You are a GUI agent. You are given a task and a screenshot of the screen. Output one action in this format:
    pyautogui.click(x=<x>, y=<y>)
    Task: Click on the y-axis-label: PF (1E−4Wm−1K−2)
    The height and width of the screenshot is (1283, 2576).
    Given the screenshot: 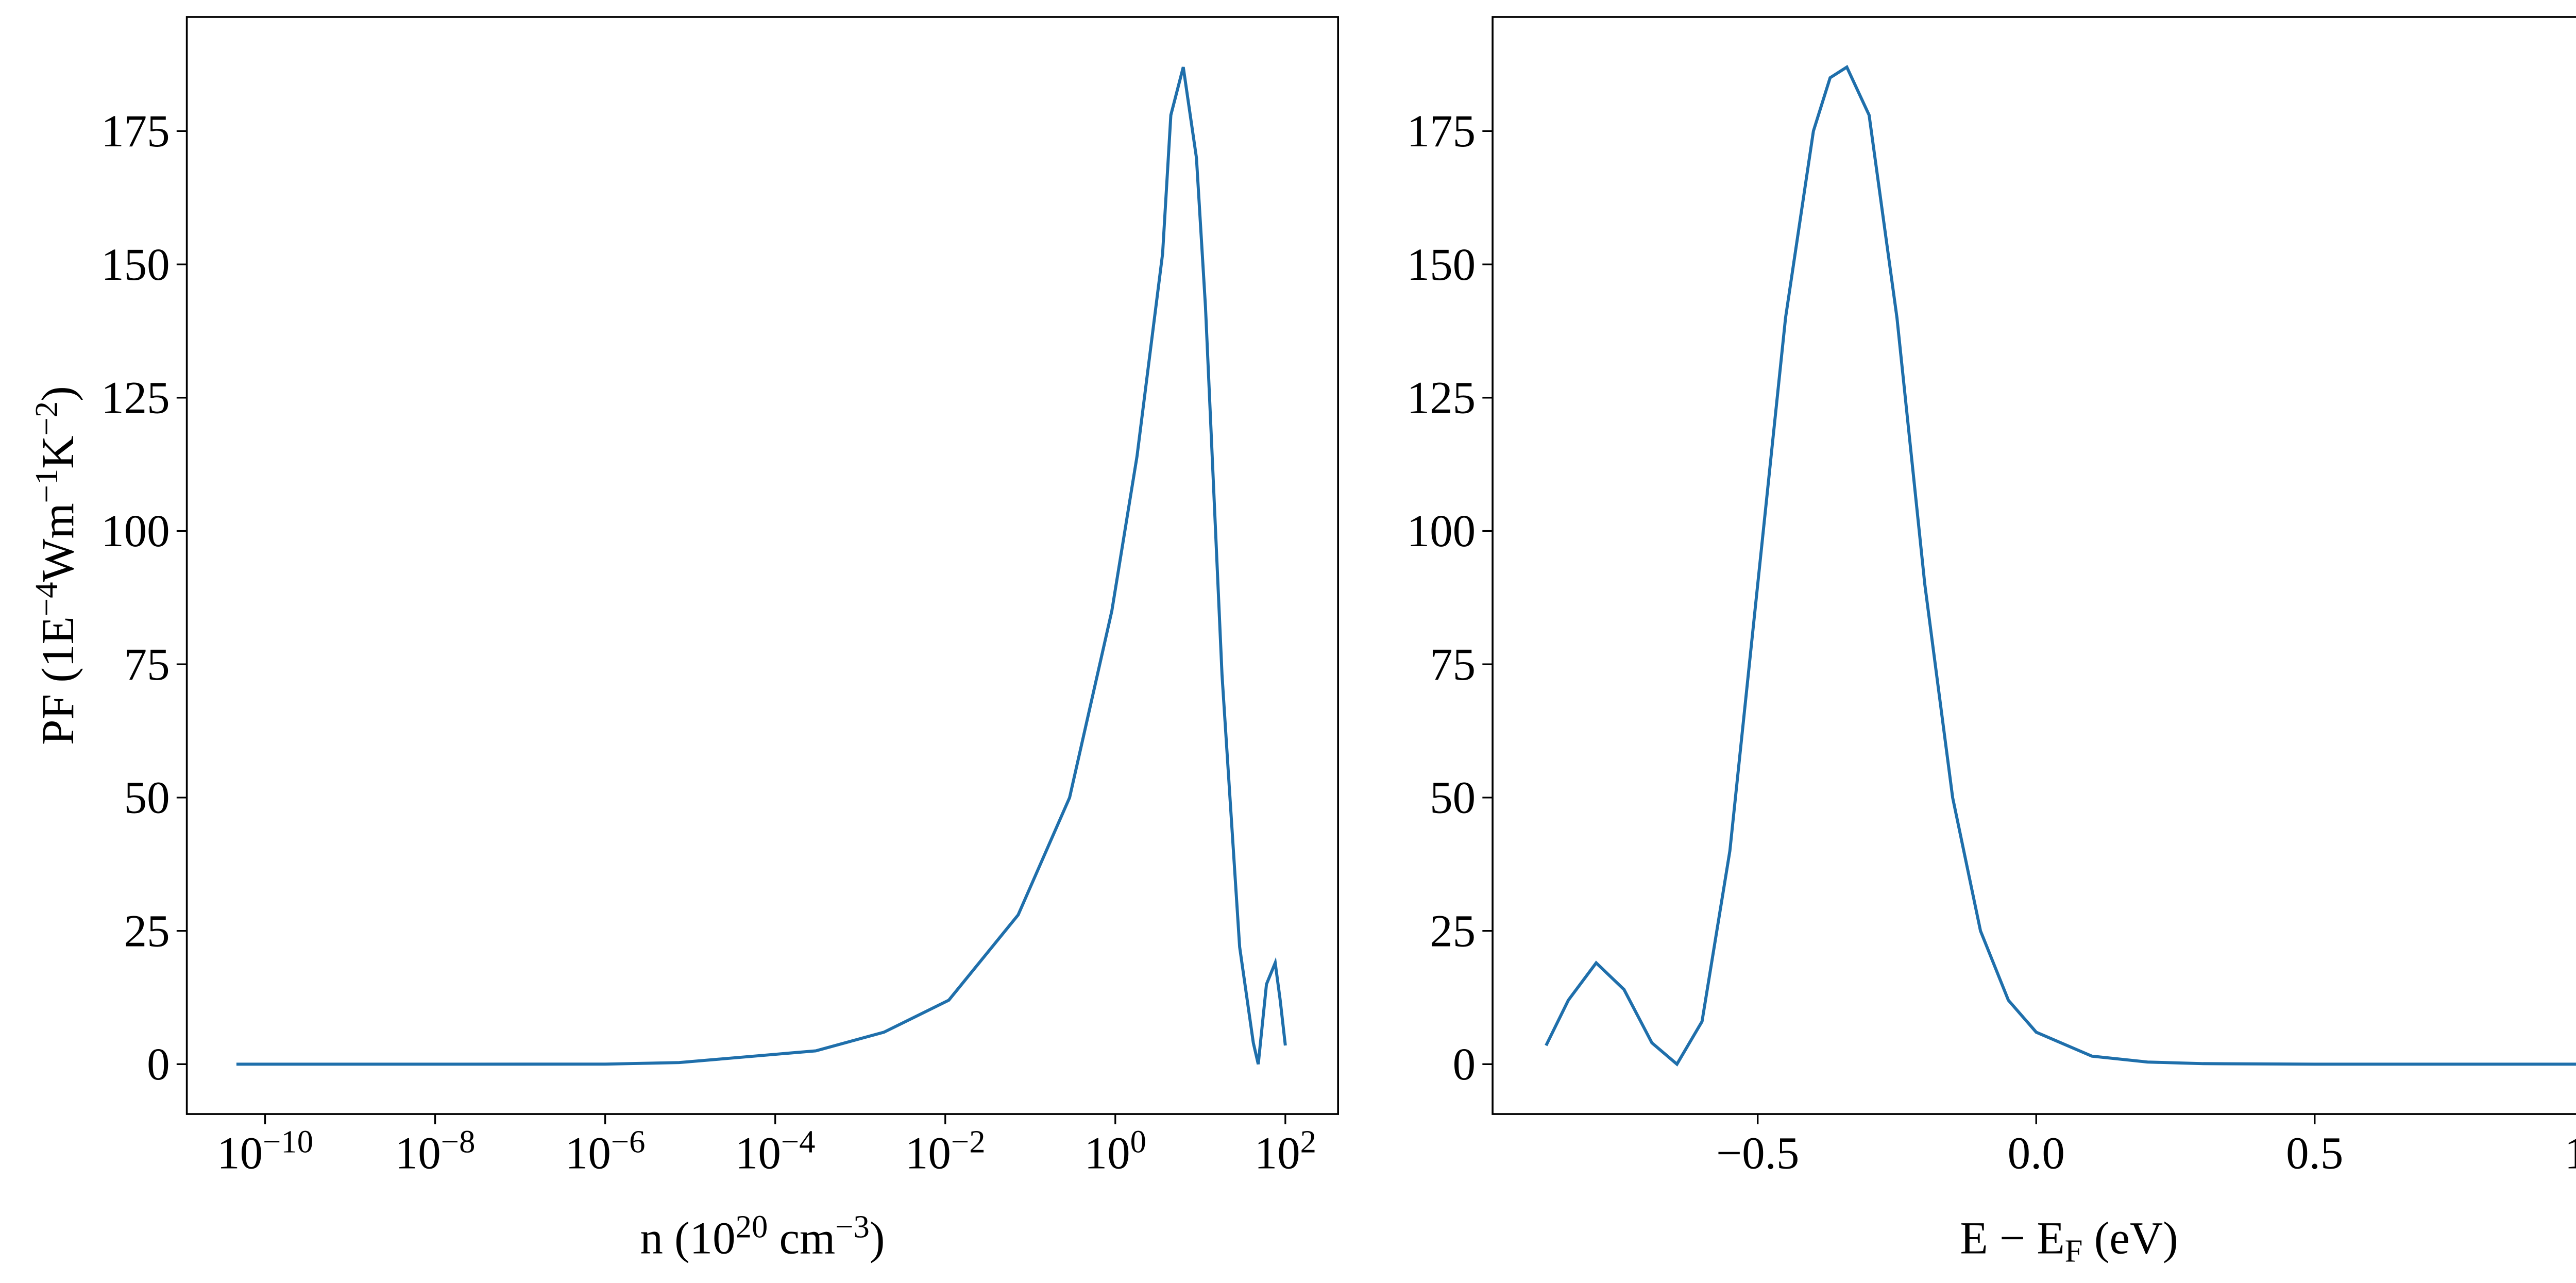 What is the action you would take?
    pyautogui.click(x=55, y=566)
    